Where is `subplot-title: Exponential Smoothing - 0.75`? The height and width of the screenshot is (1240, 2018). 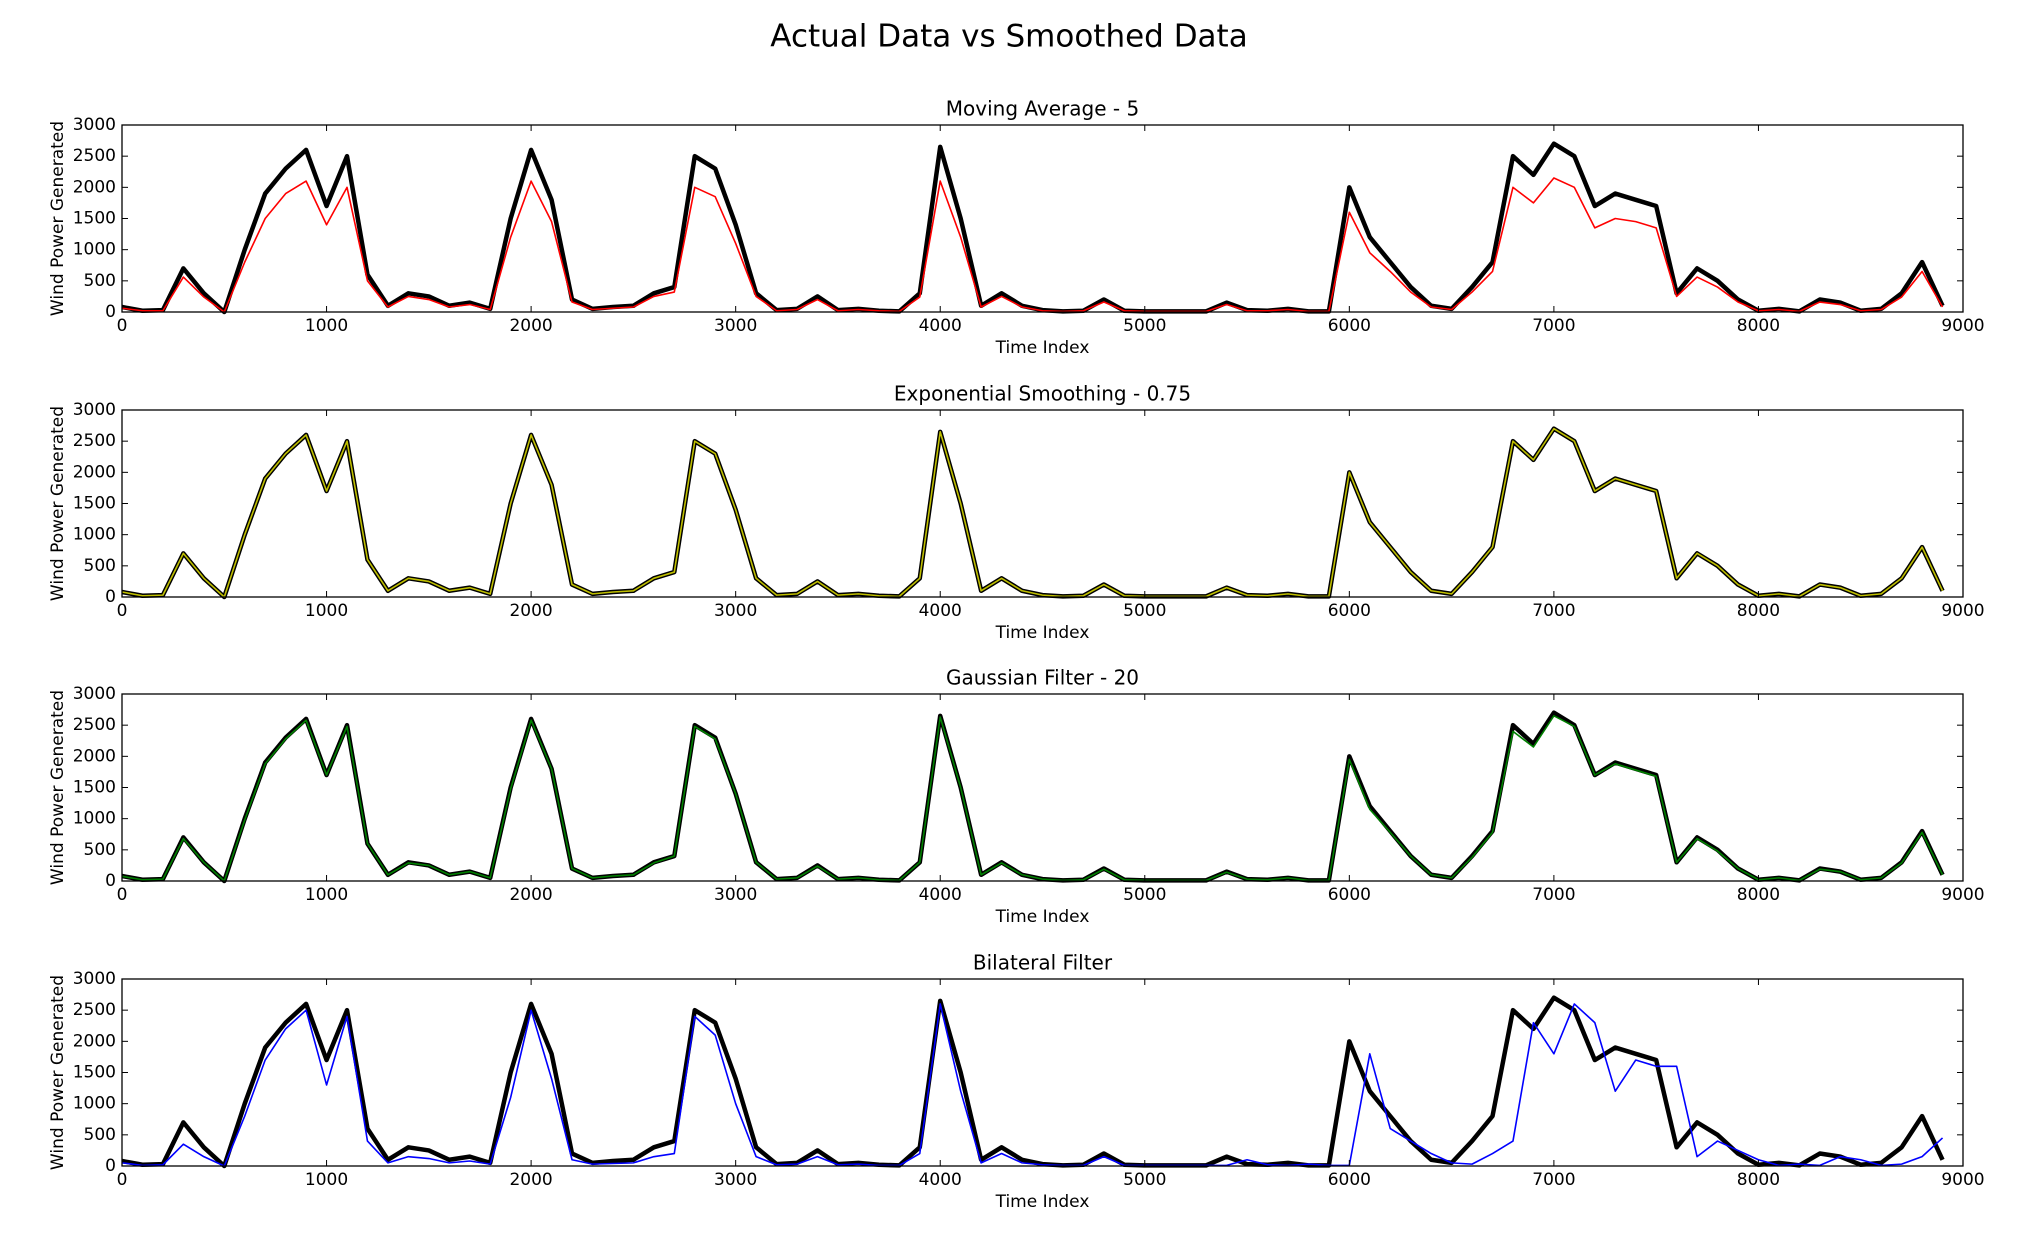
subplot-title: Exponential Smoothing - 0.75 is located at coordinates (1042, 394).